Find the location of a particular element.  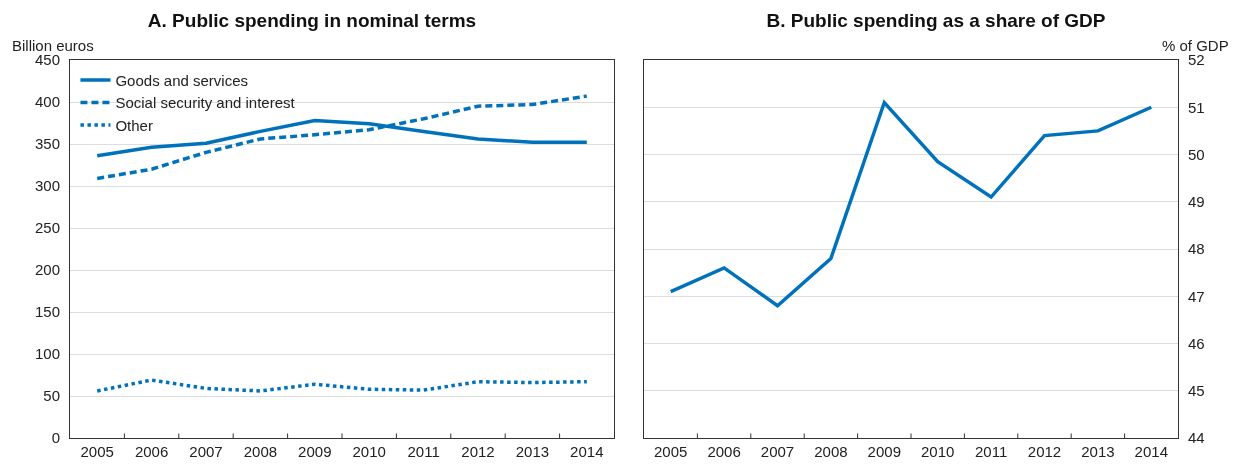

legend-label: Other is located at coordinates (134, 125).